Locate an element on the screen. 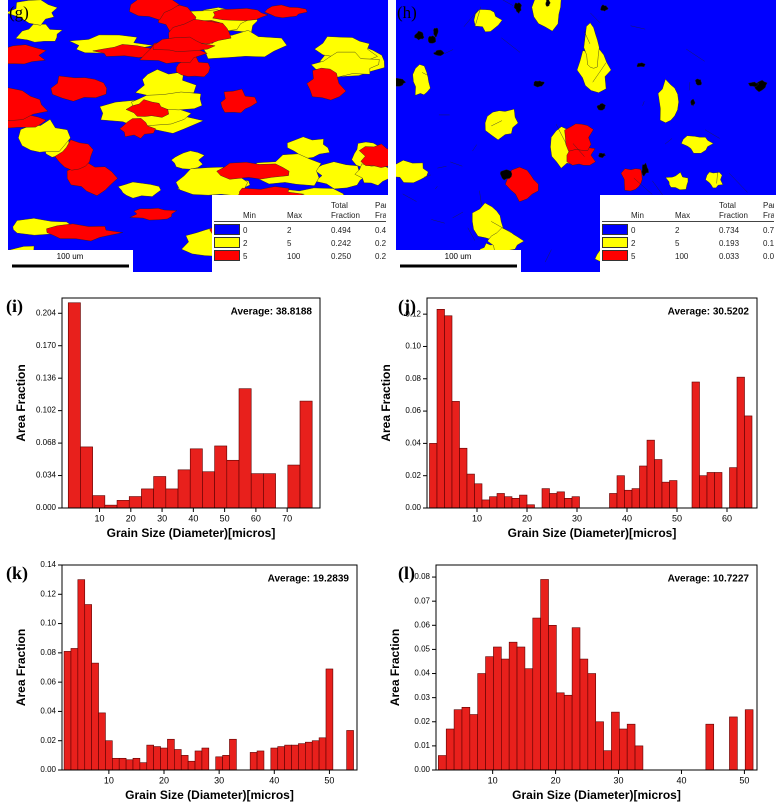 This screenshot has height=811, width=781. y-tick-label: 0.01 is located at coordinates (422, 745).